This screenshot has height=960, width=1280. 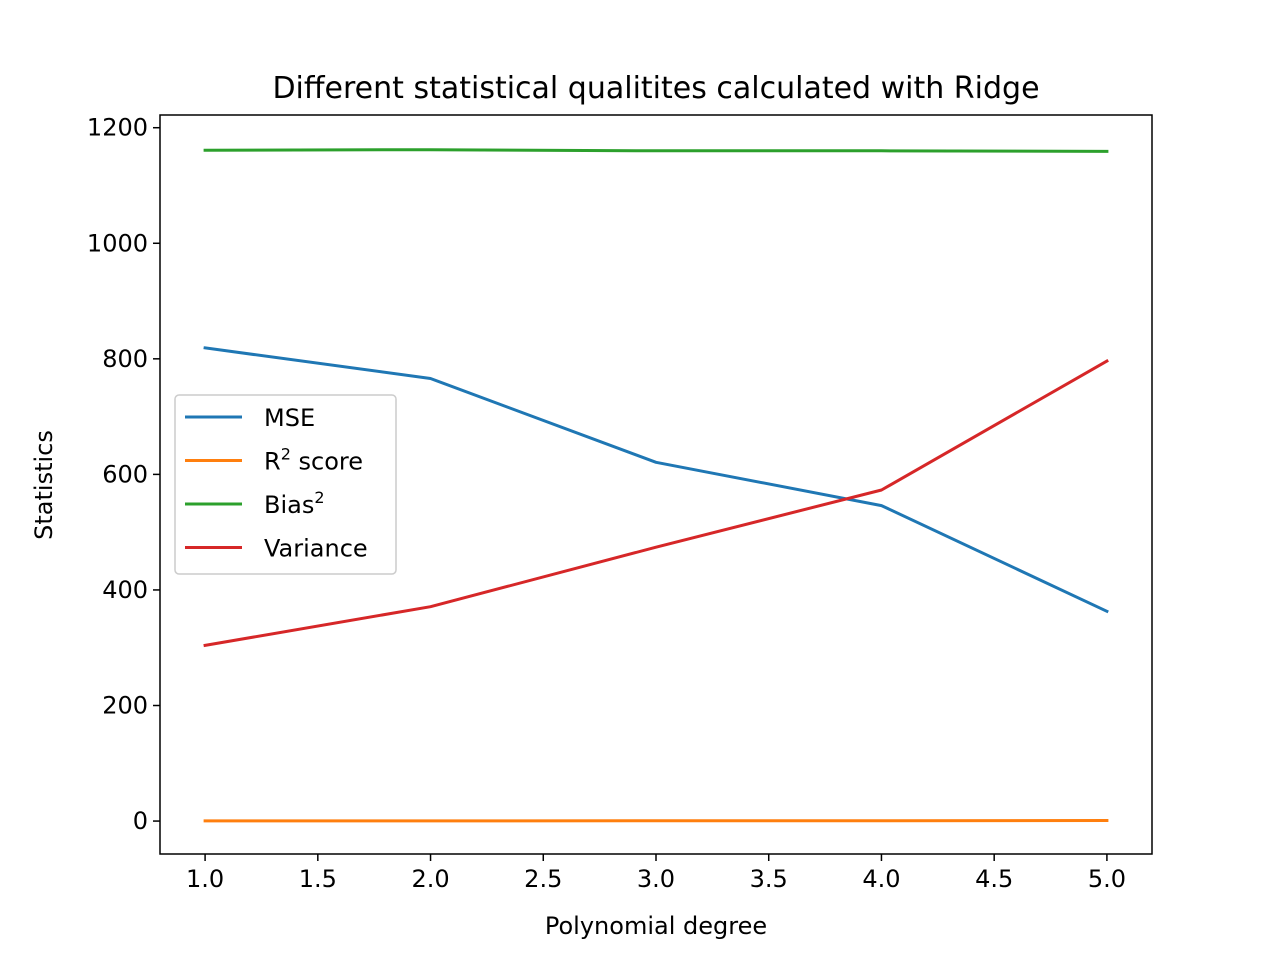 I want to click on y-axis-label: Statistics, so click(x=44, y=485).